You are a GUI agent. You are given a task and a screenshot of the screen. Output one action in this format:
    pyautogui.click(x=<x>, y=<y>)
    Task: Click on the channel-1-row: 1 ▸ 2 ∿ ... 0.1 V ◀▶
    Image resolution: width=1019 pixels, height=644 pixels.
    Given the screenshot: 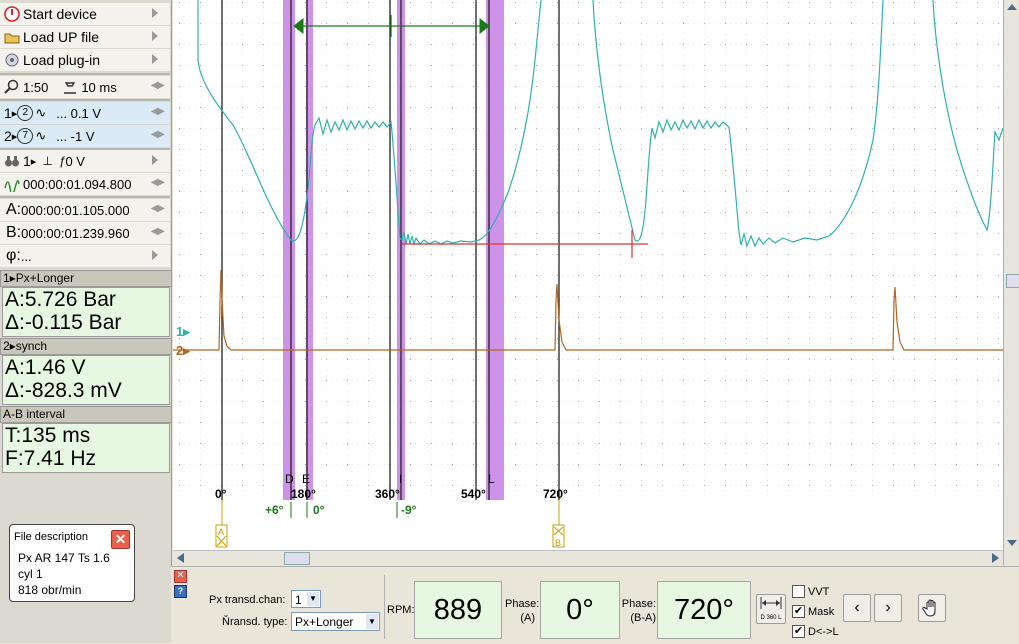 What is the action you would take?
    pyautogui.click(x=85, y=113)
    